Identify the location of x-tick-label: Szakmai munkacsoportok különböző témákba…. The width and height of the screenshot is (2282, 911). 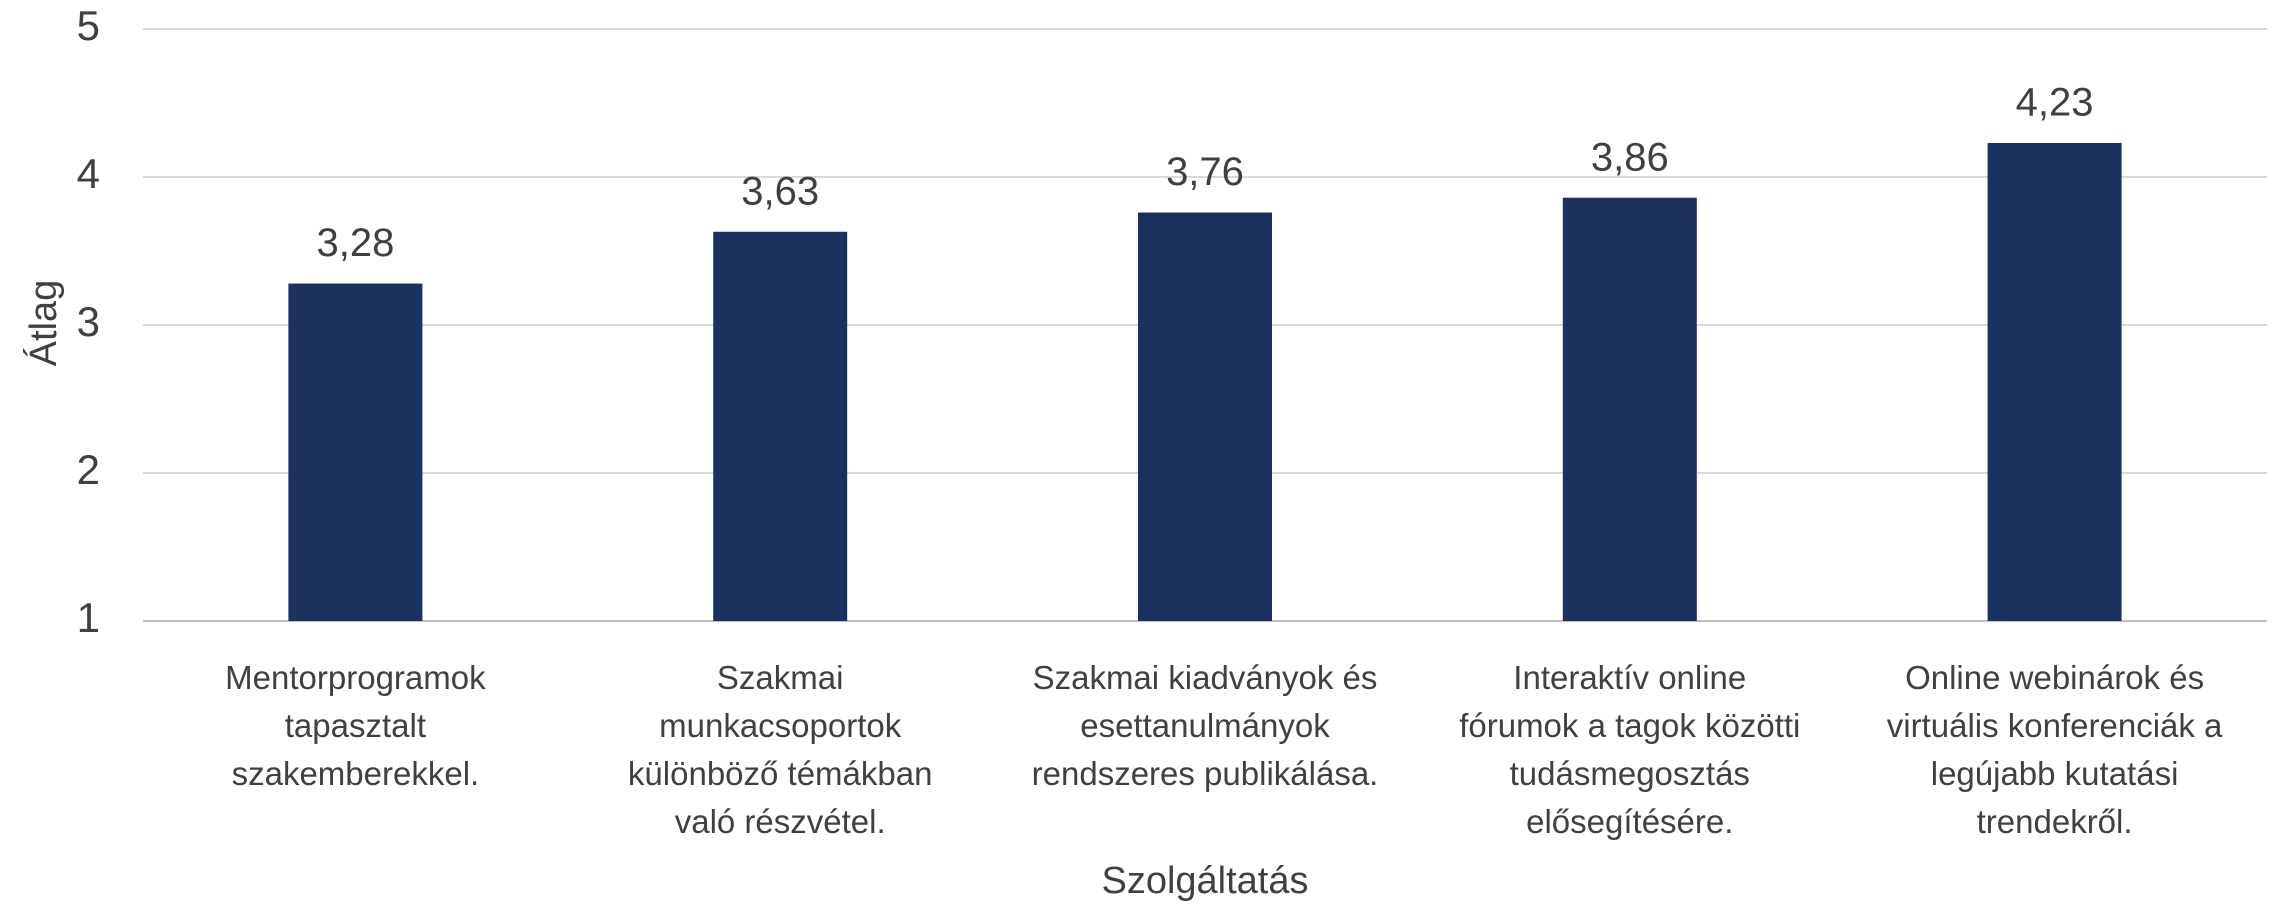
(780, 749).